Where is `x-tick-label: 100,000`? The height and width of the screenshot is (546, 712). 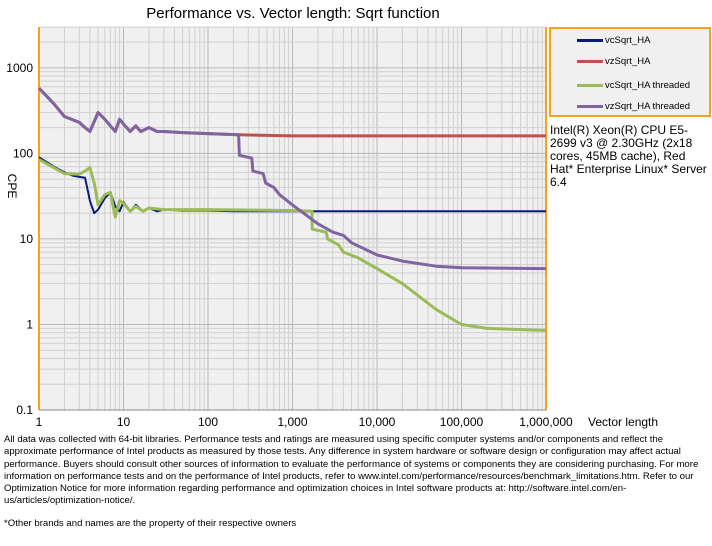 x-tick-label: 100,000 is located at coordinates (462, 422).